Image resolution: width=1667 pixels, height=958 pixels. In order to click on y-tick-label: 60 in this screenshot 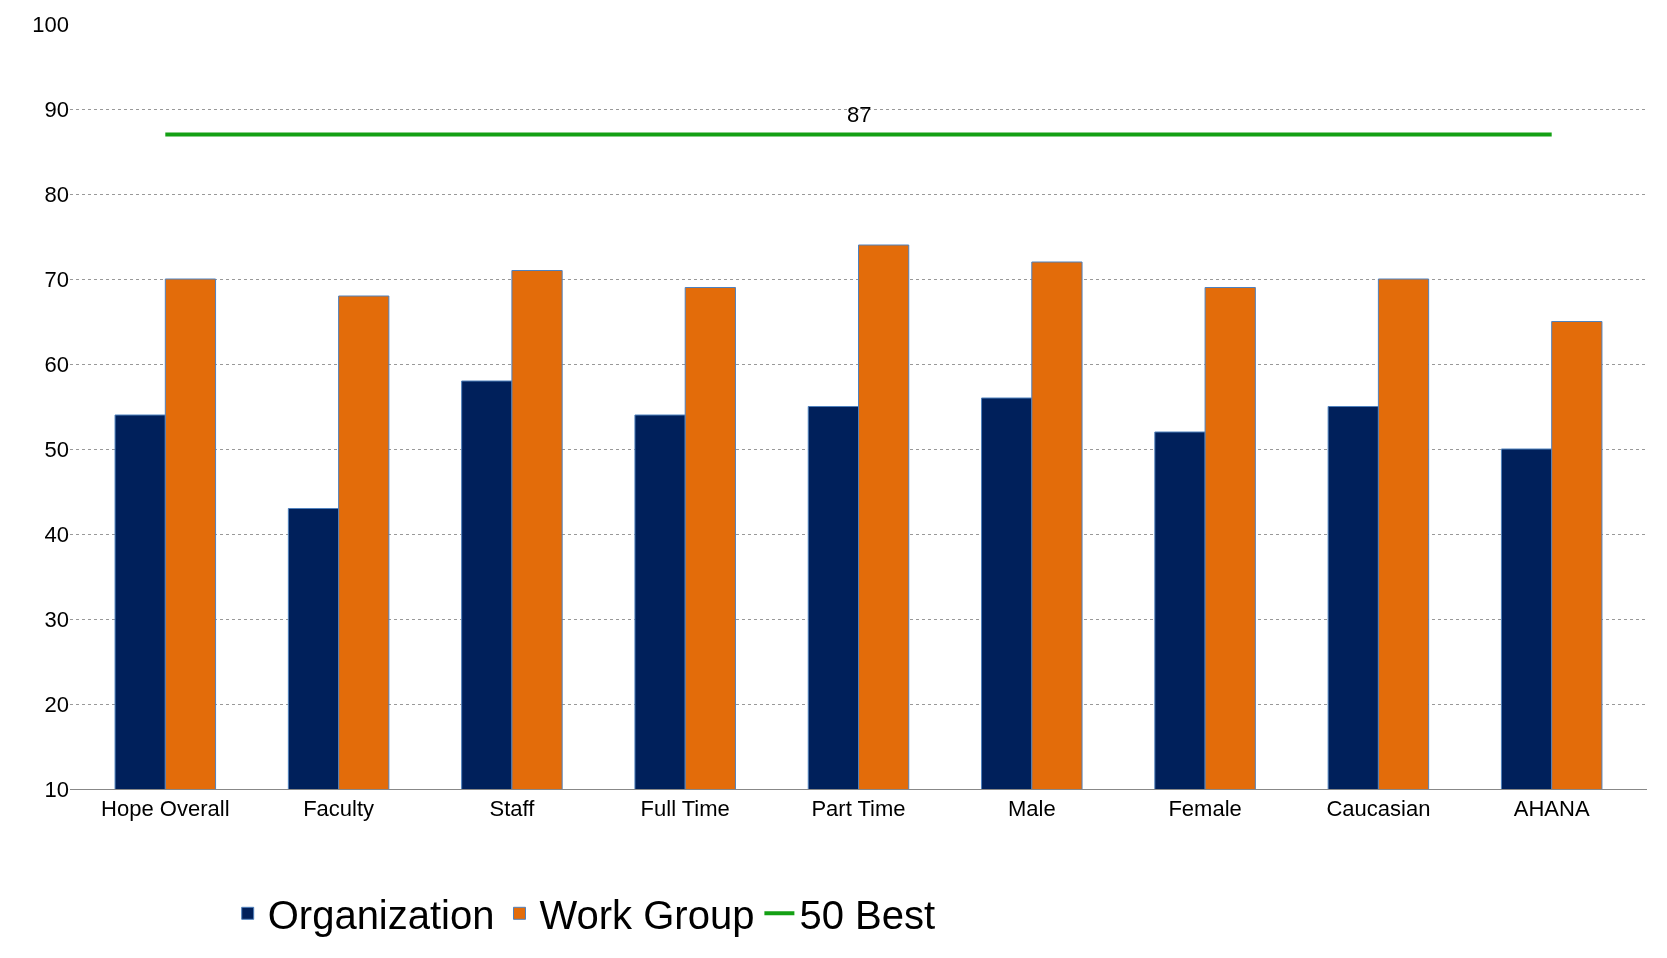, I will do `click(56, 364)`.